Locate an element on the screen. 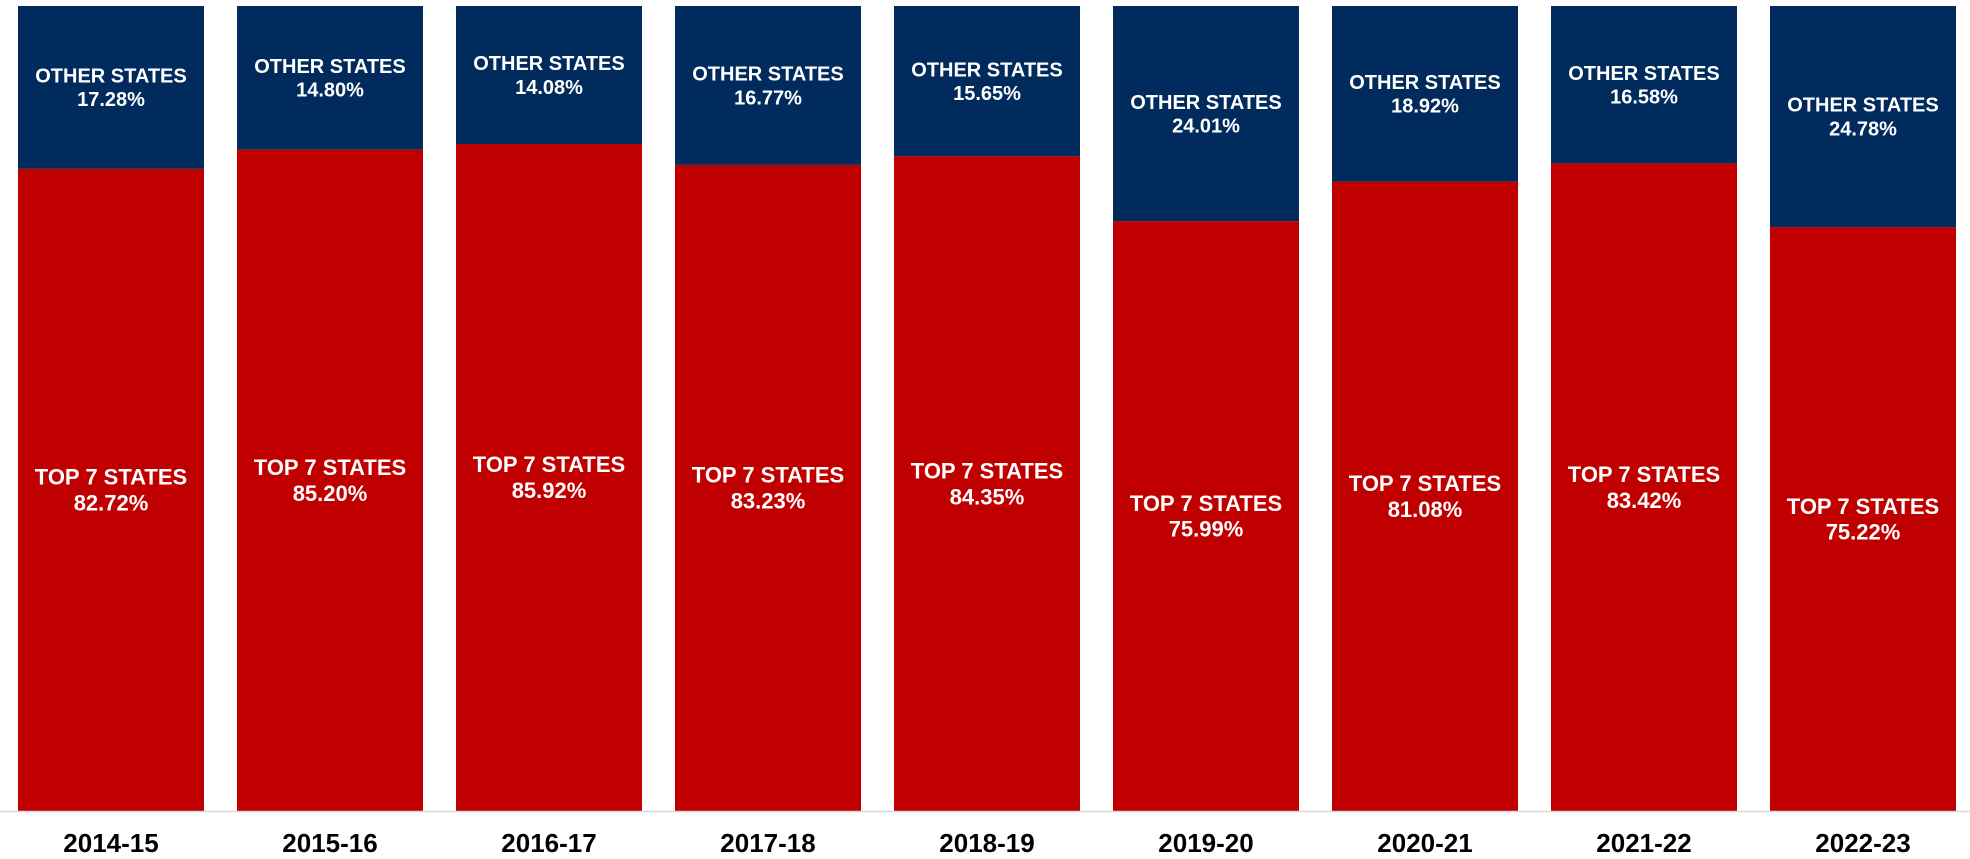 Image resolution: width=1970 pixels, height=859 pixels. label-other-2015-16-value: 14.80% is located at coordinates (330, 91).